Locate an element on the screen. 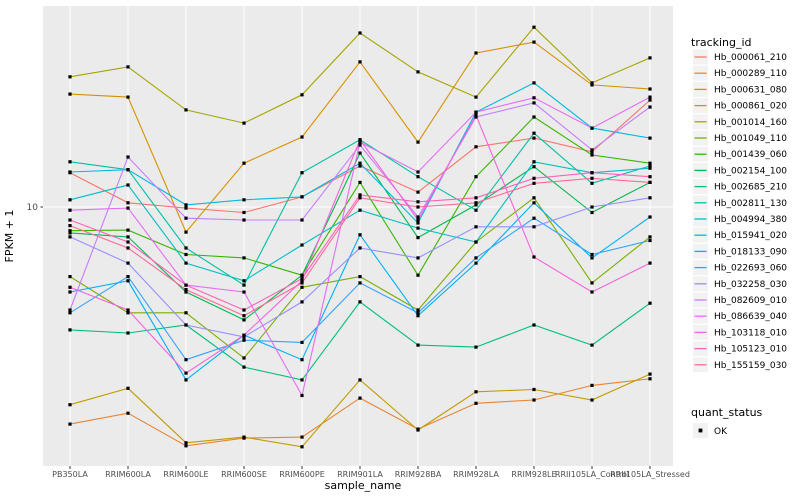 The width and height of the screenshot is (800, 504). legend-item-label: Hb_105123_010 is located at coordinates (750, 350).